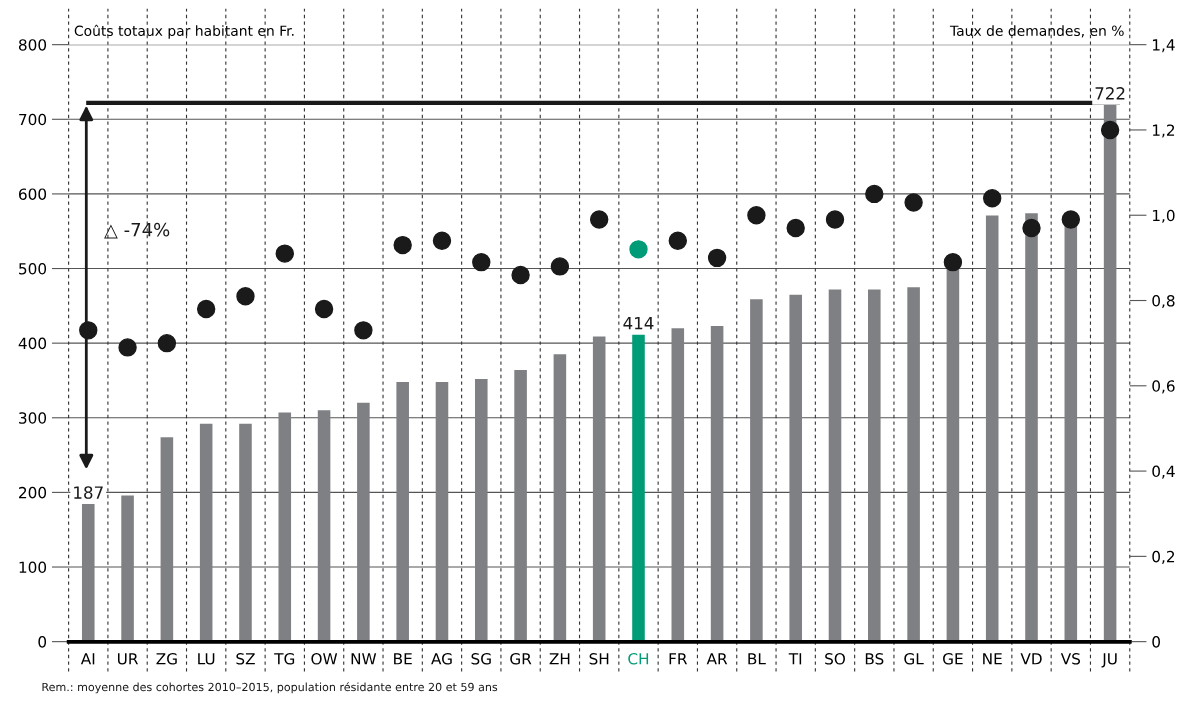 This screenshot has width=1183, height=709. I want to click on x-tick-label: ZH, so click(559, 659).